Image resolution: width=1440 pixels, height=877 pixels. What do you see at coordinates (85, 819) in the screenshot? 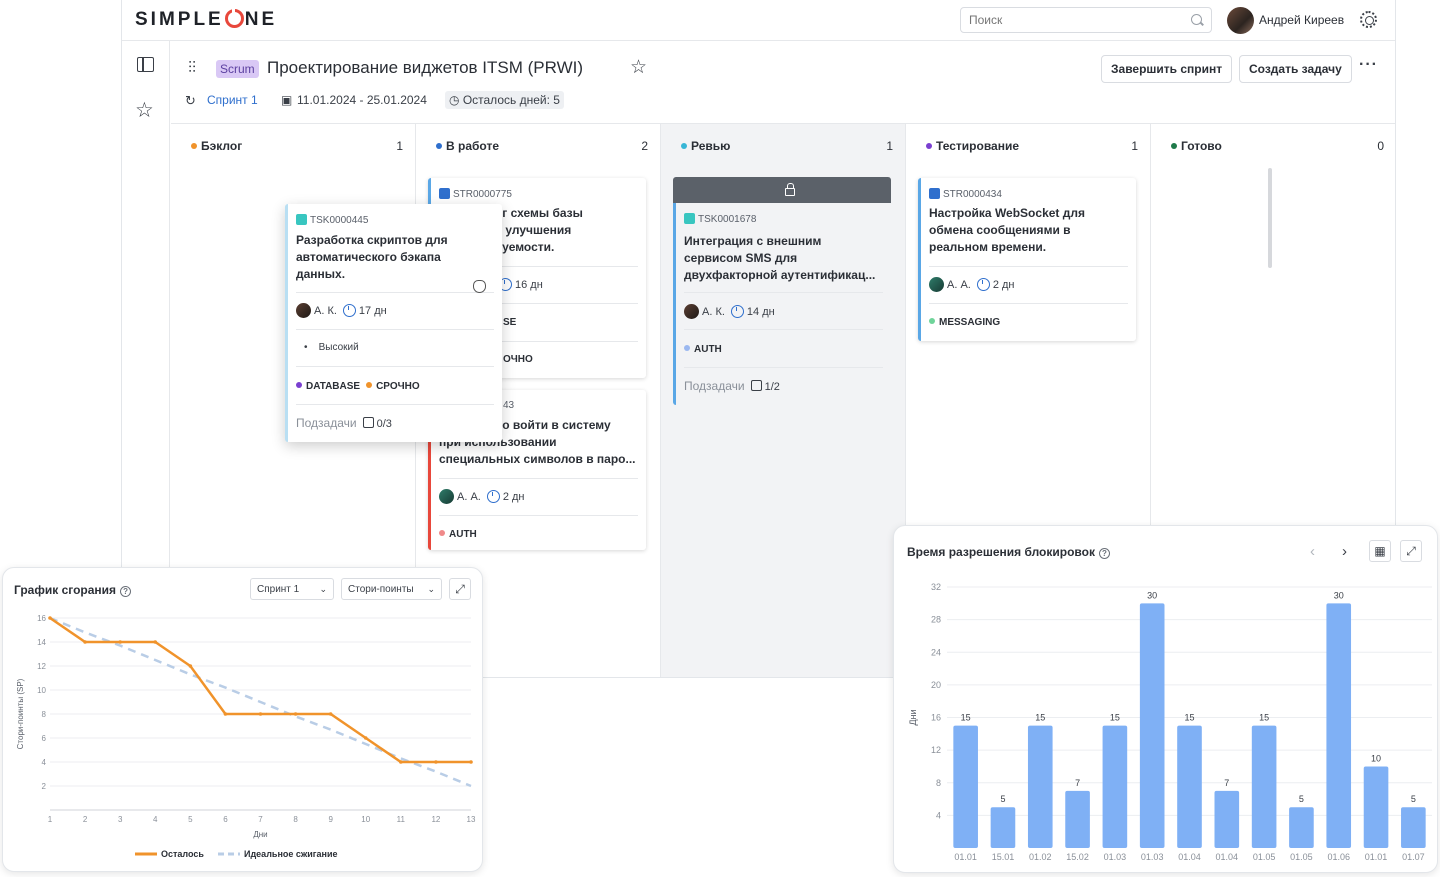
I see `x-tick-label: 2` at bounding box center [85, 819].